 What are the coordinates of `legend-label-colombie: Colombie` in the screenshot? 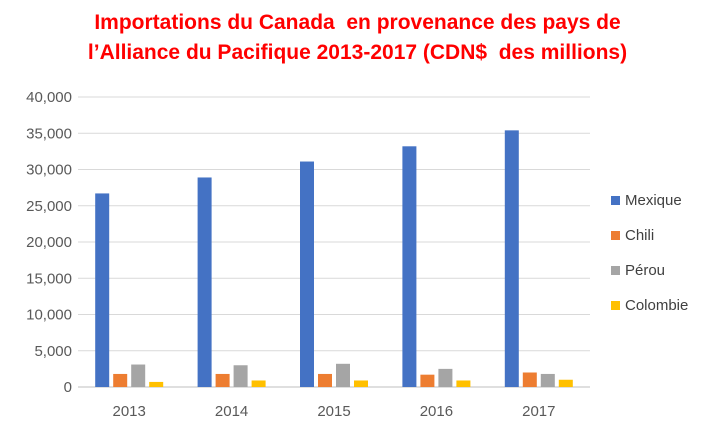 It's located at (656, 305).